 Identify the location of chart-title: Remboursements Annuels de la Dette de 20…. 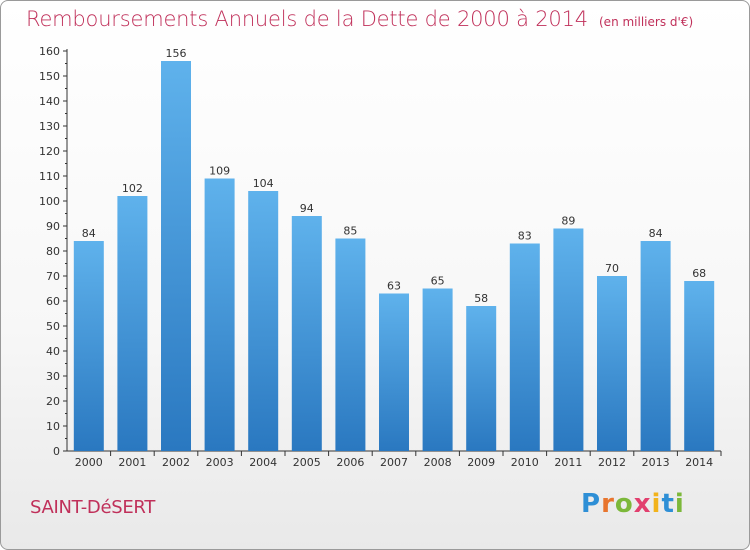
(307, 19).